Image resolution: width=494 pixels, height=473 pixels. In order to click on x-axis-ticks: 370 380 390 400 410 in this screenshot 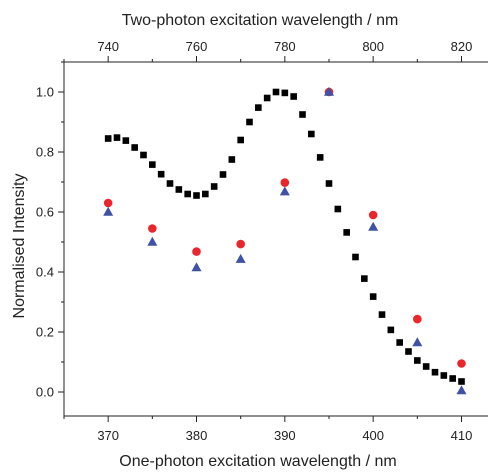, I will do `click(268, 429)`.